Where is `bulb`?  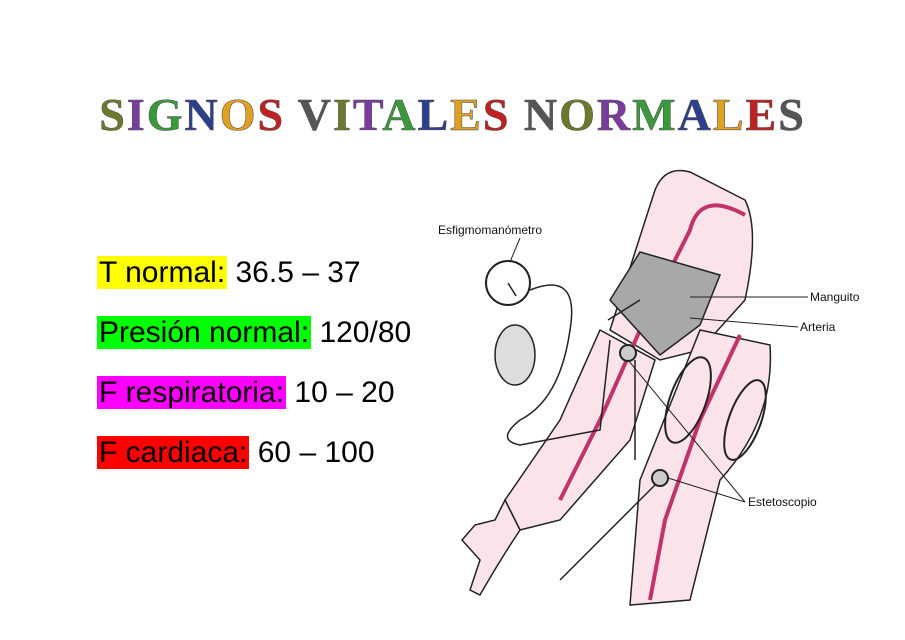 bulb is located at coordinates (515, 355).